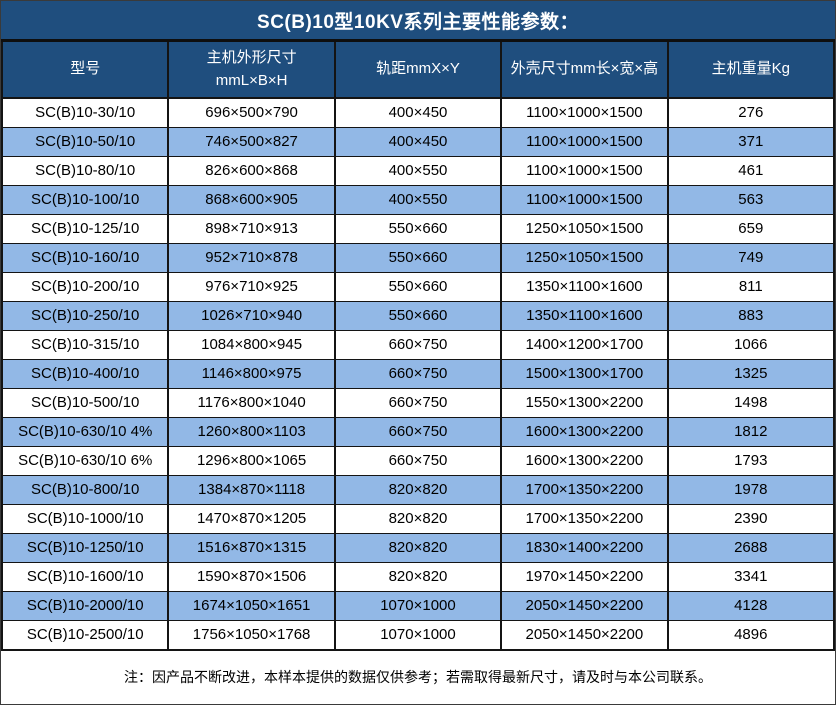 Image resolution: width=836 pixels, height=705 pixels. Describe the element at coordinates (584, 605) in the screenshot. I see `cell-shell-dimensions: 2050×1450×2200` at that location.